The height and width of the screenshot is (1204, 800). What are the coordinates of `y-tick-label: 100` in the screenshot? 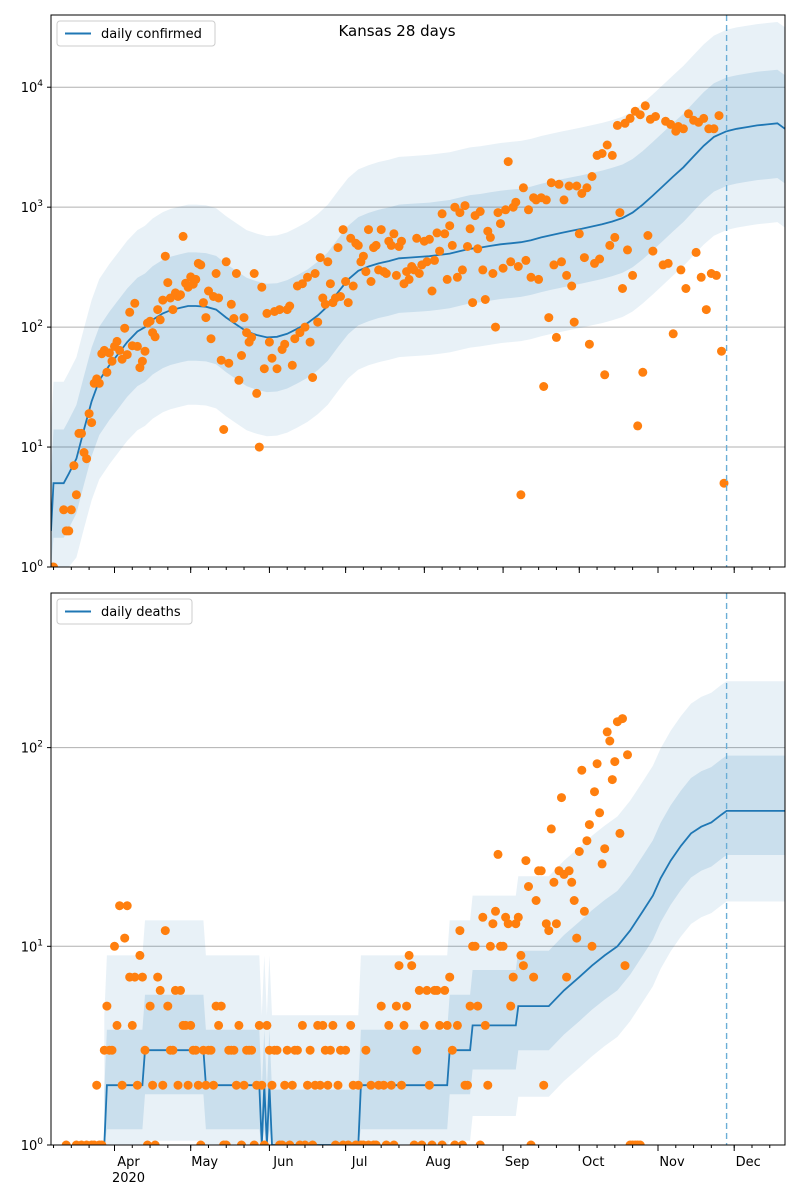 It's located at (32, 1145).